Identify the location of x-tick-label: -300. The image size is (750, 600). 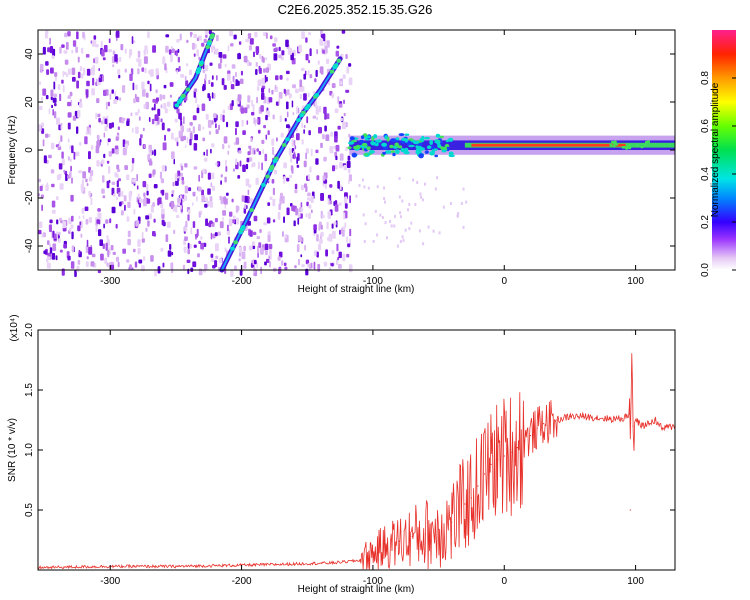
(110, 281).